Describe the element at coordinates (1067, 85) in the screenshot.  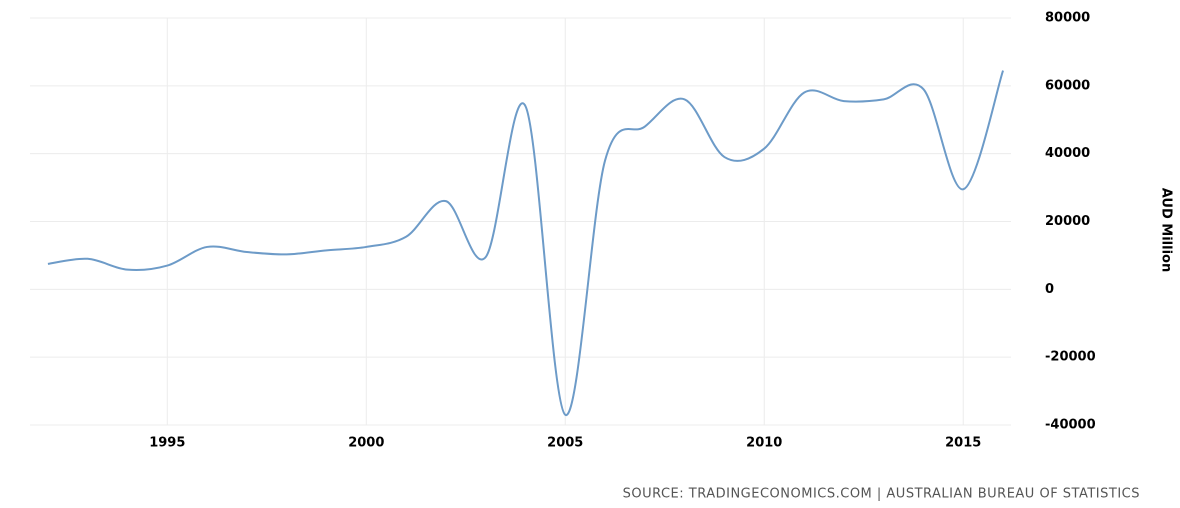
I see `y-tick-label: 60000` at that location.